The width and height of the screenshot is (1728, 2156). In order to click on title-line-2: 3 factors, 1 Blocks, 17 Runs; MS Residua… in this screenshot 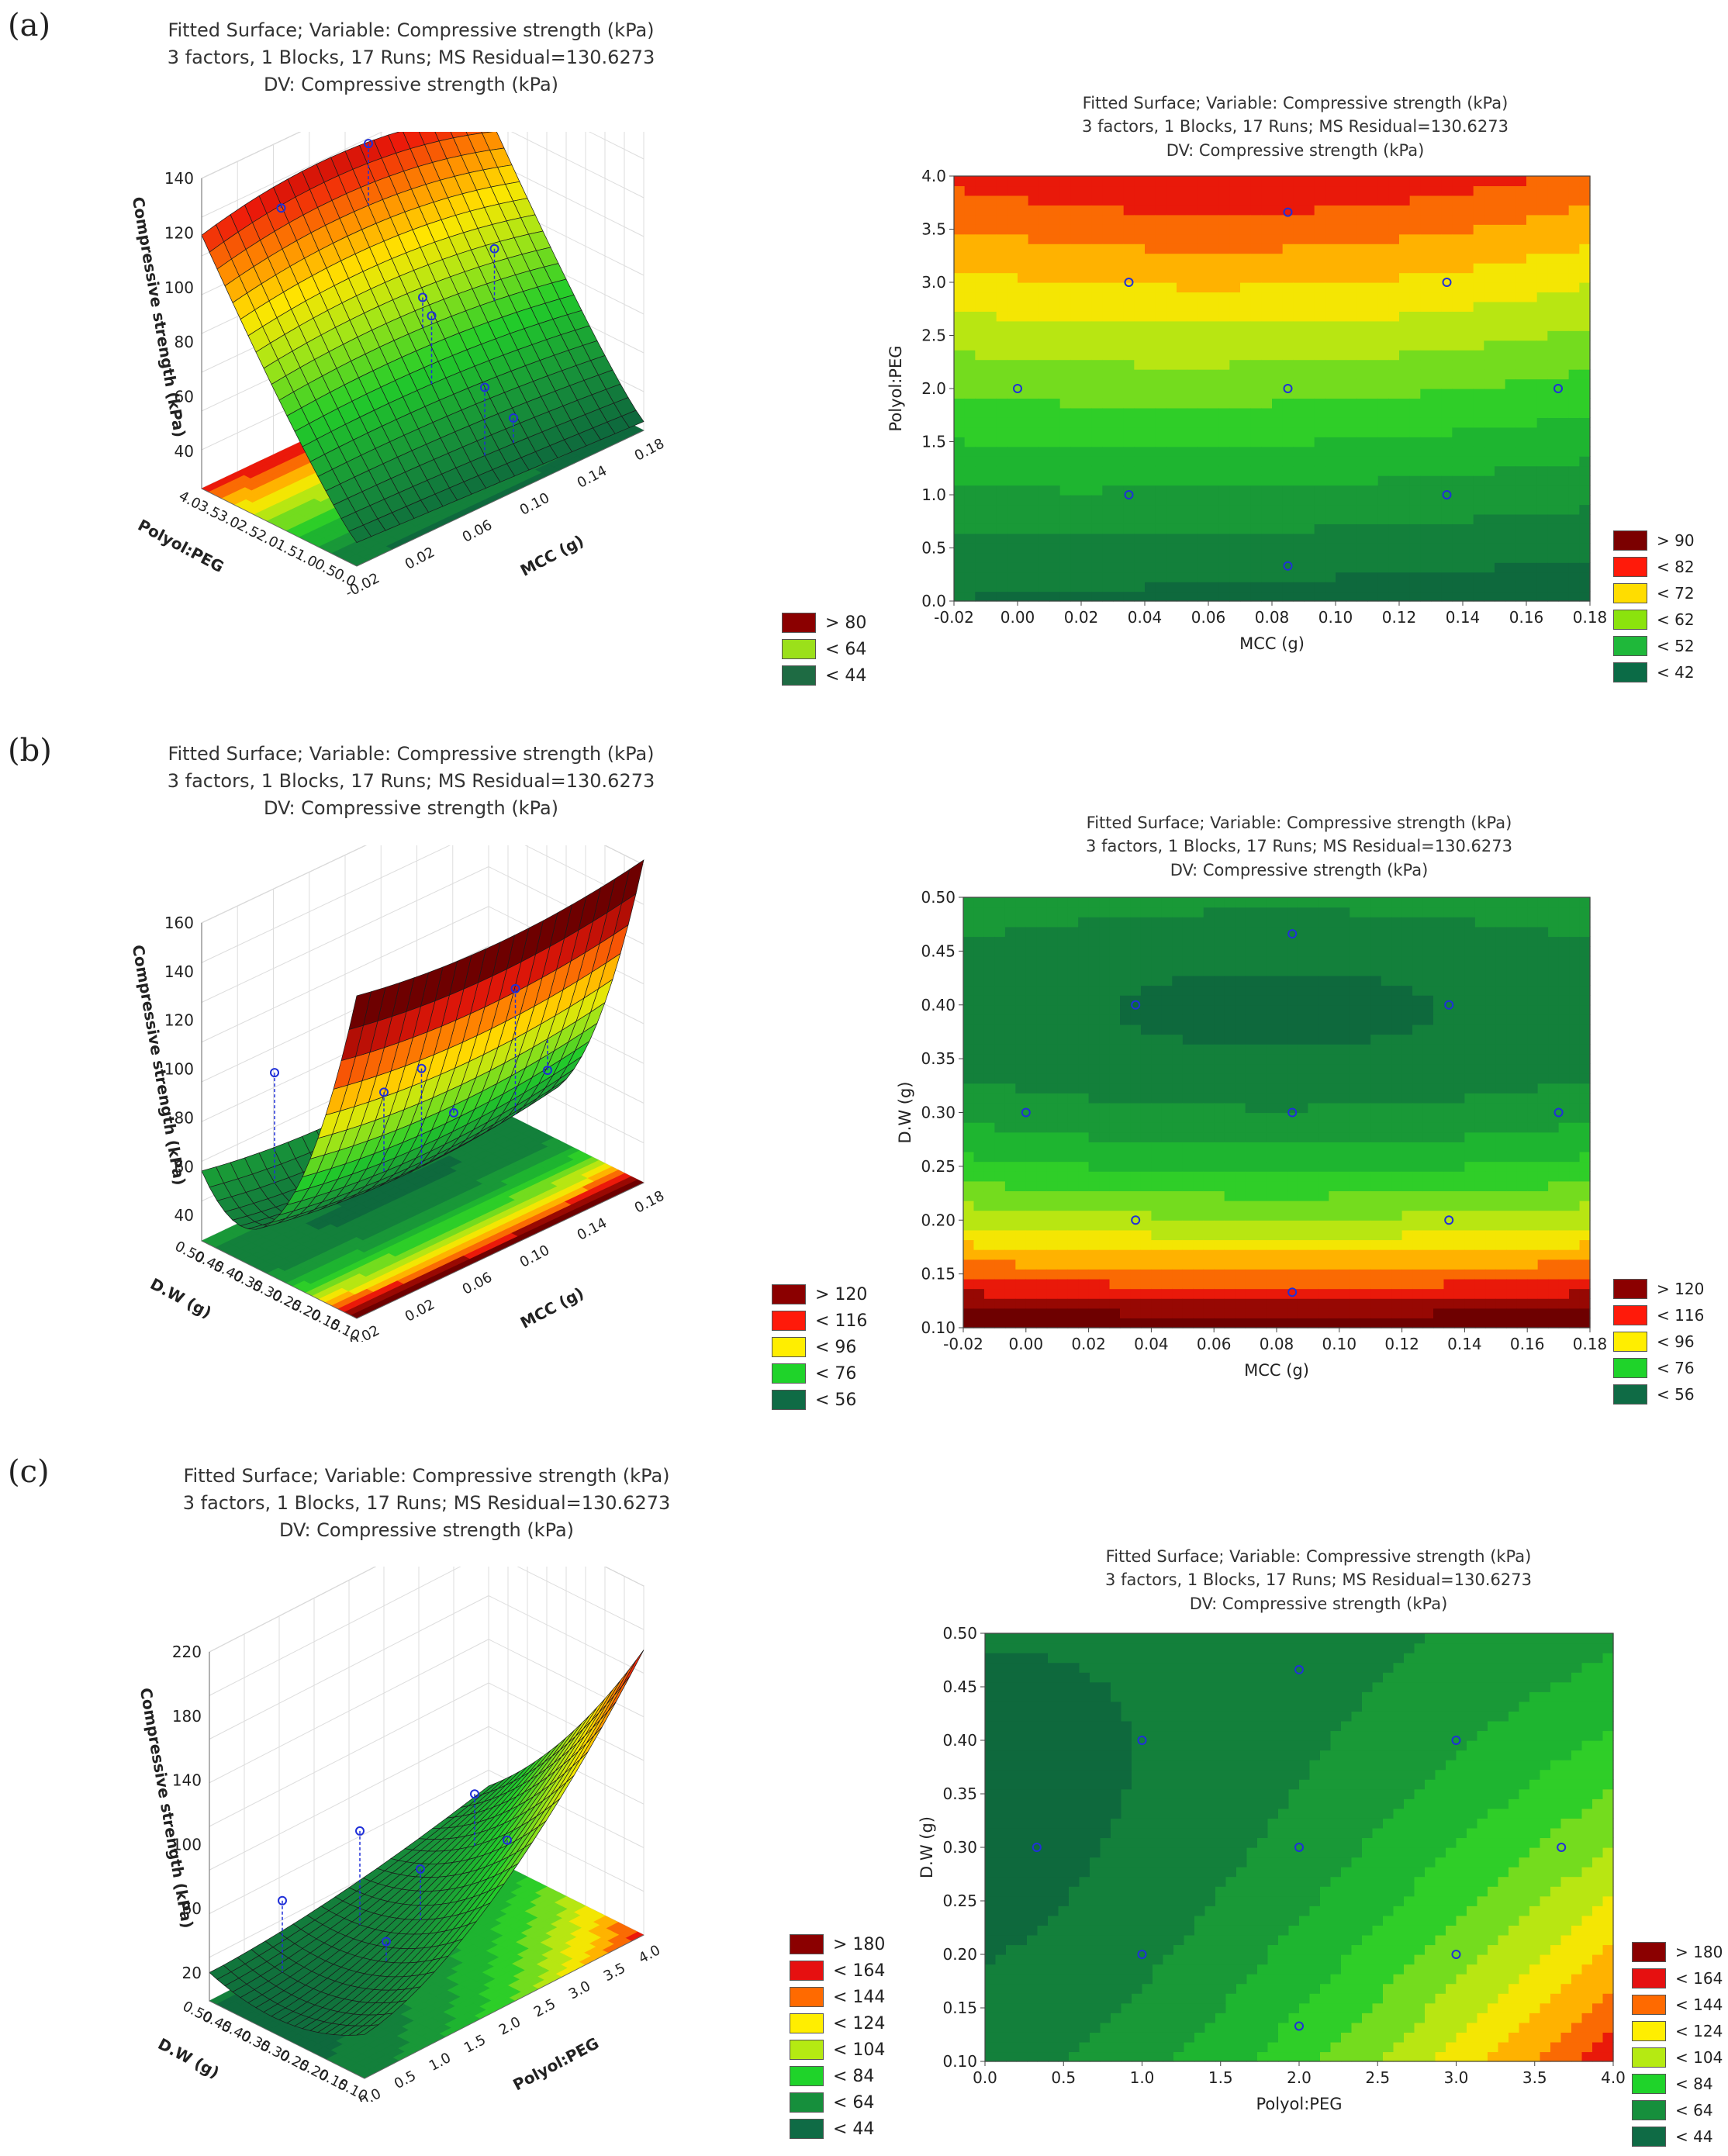, I will do `click(411, 57)`.